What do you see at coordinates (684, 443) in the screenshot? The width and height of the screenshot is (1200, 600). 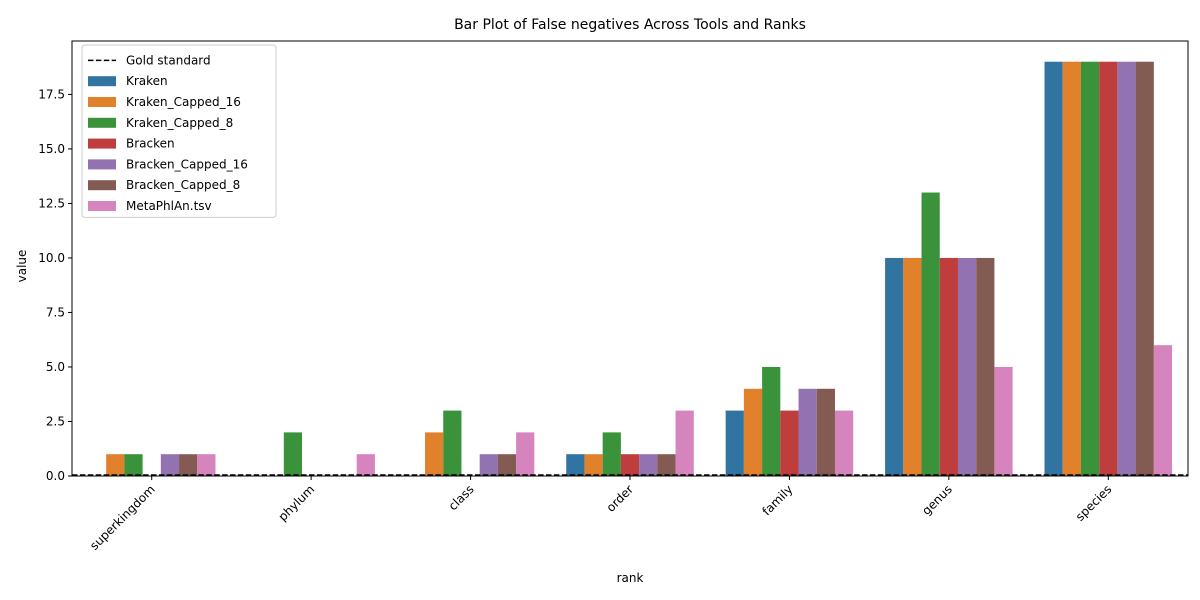 I see `bar-order-metaphlan-tsv` at bounding box center [684, 443].